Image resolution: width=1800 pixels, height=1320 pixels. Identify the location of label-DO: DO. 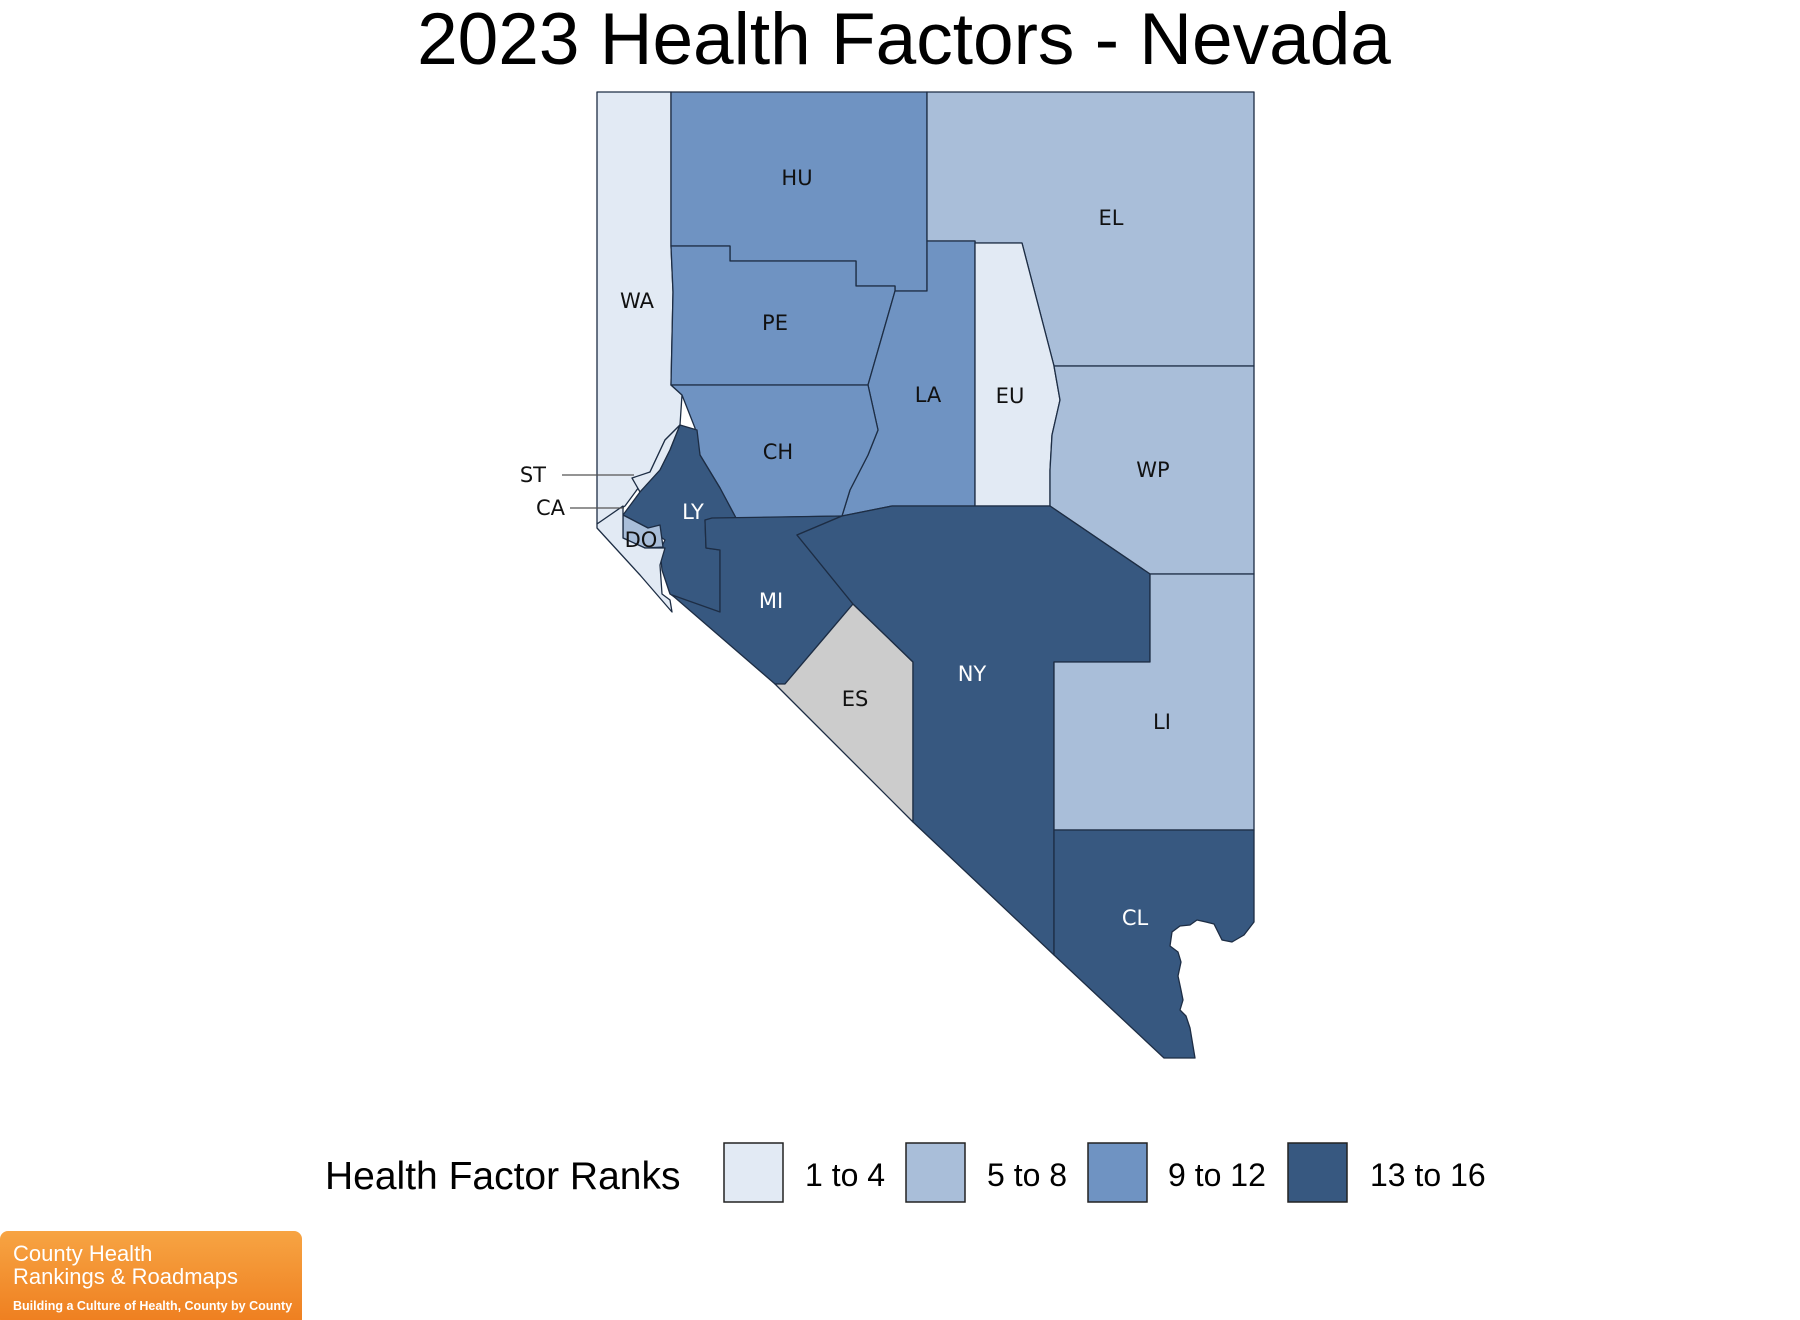
(641, 540).